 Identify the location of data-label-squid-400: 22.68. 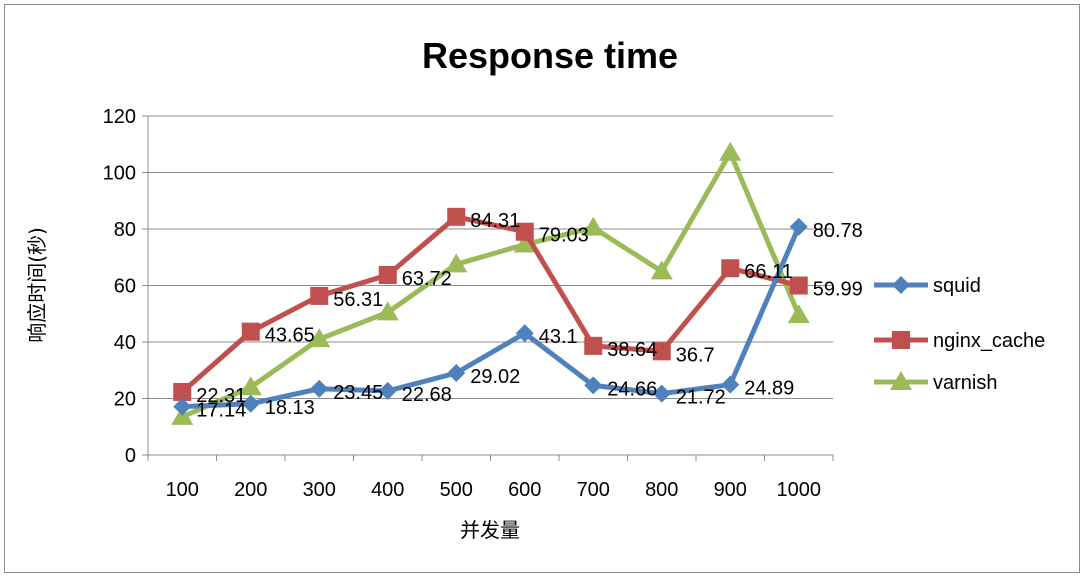
(427, 395).